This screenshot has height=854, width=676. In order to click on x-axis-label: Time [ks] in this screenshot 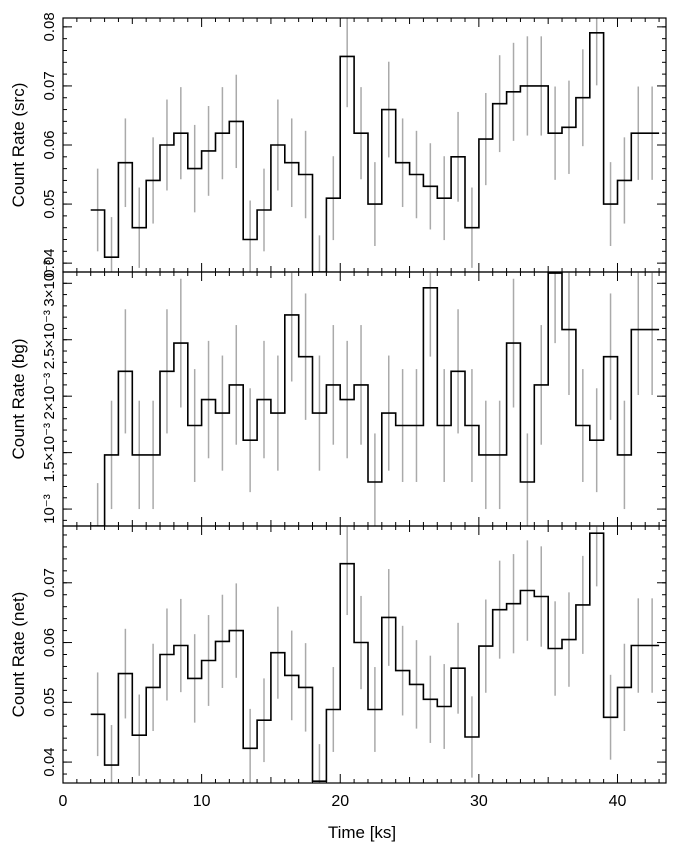, I will do `click(362, 832)`.